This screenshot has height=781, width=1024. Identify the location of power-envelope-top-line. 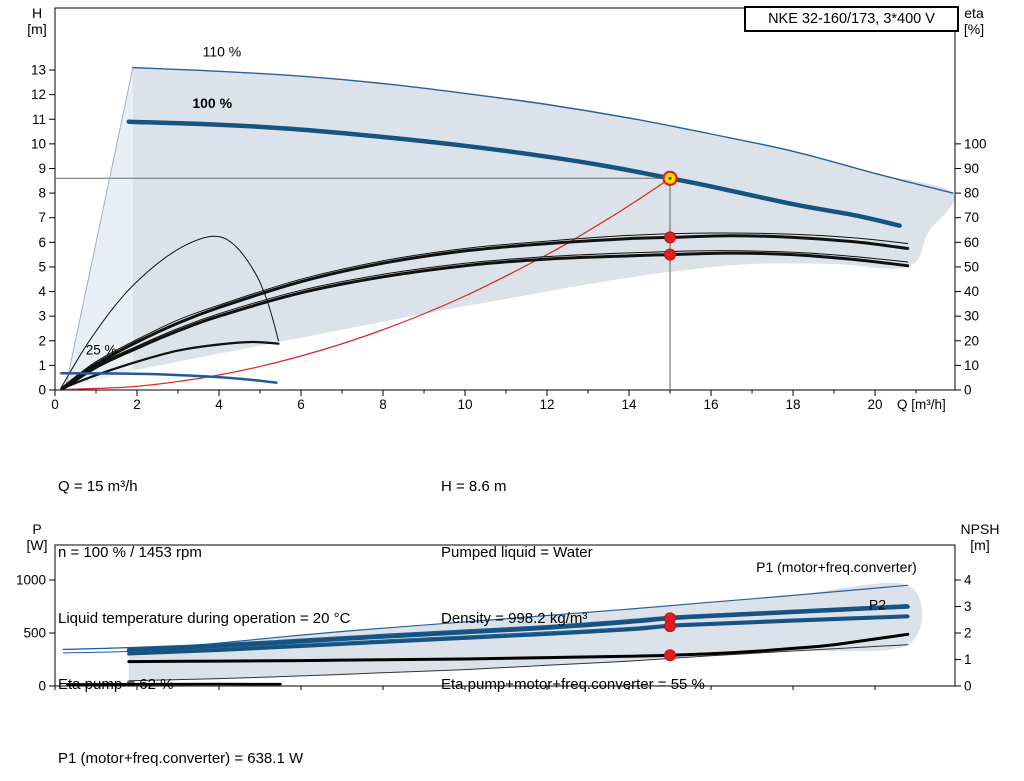
(518, 618).